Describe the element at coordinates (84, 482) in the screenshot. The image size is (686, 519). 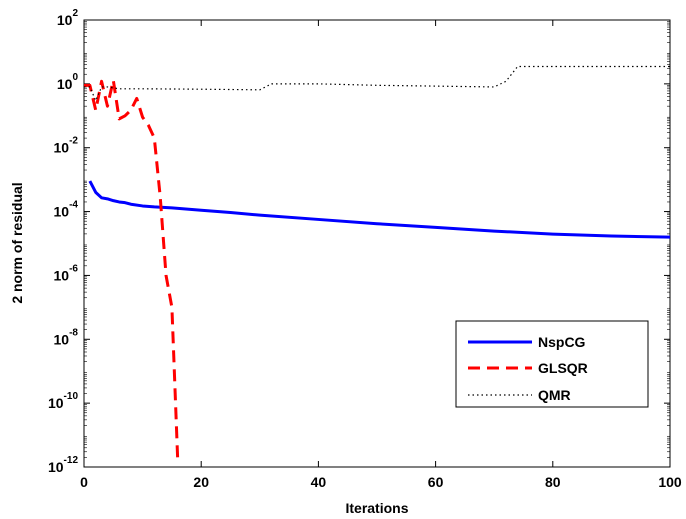
I see `x-tick-label: 0` at that location.